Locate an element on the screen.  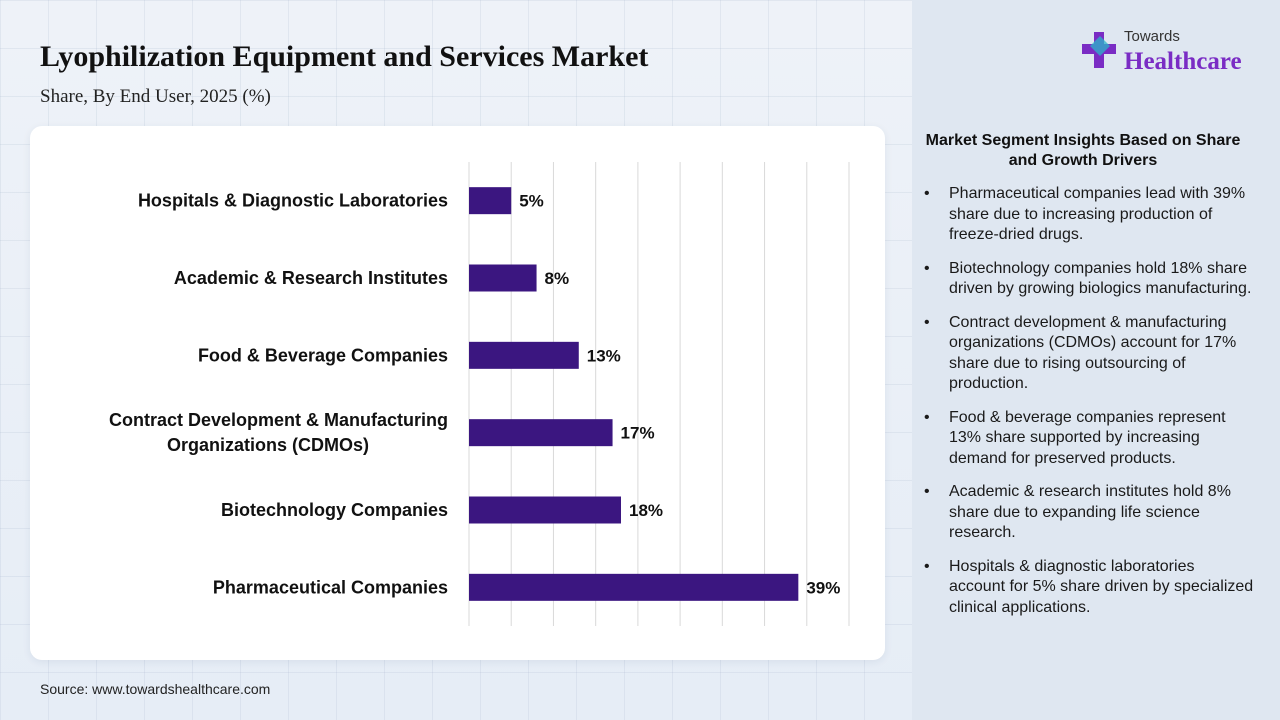
value-label: 17% is located at coordinates (638, 433).